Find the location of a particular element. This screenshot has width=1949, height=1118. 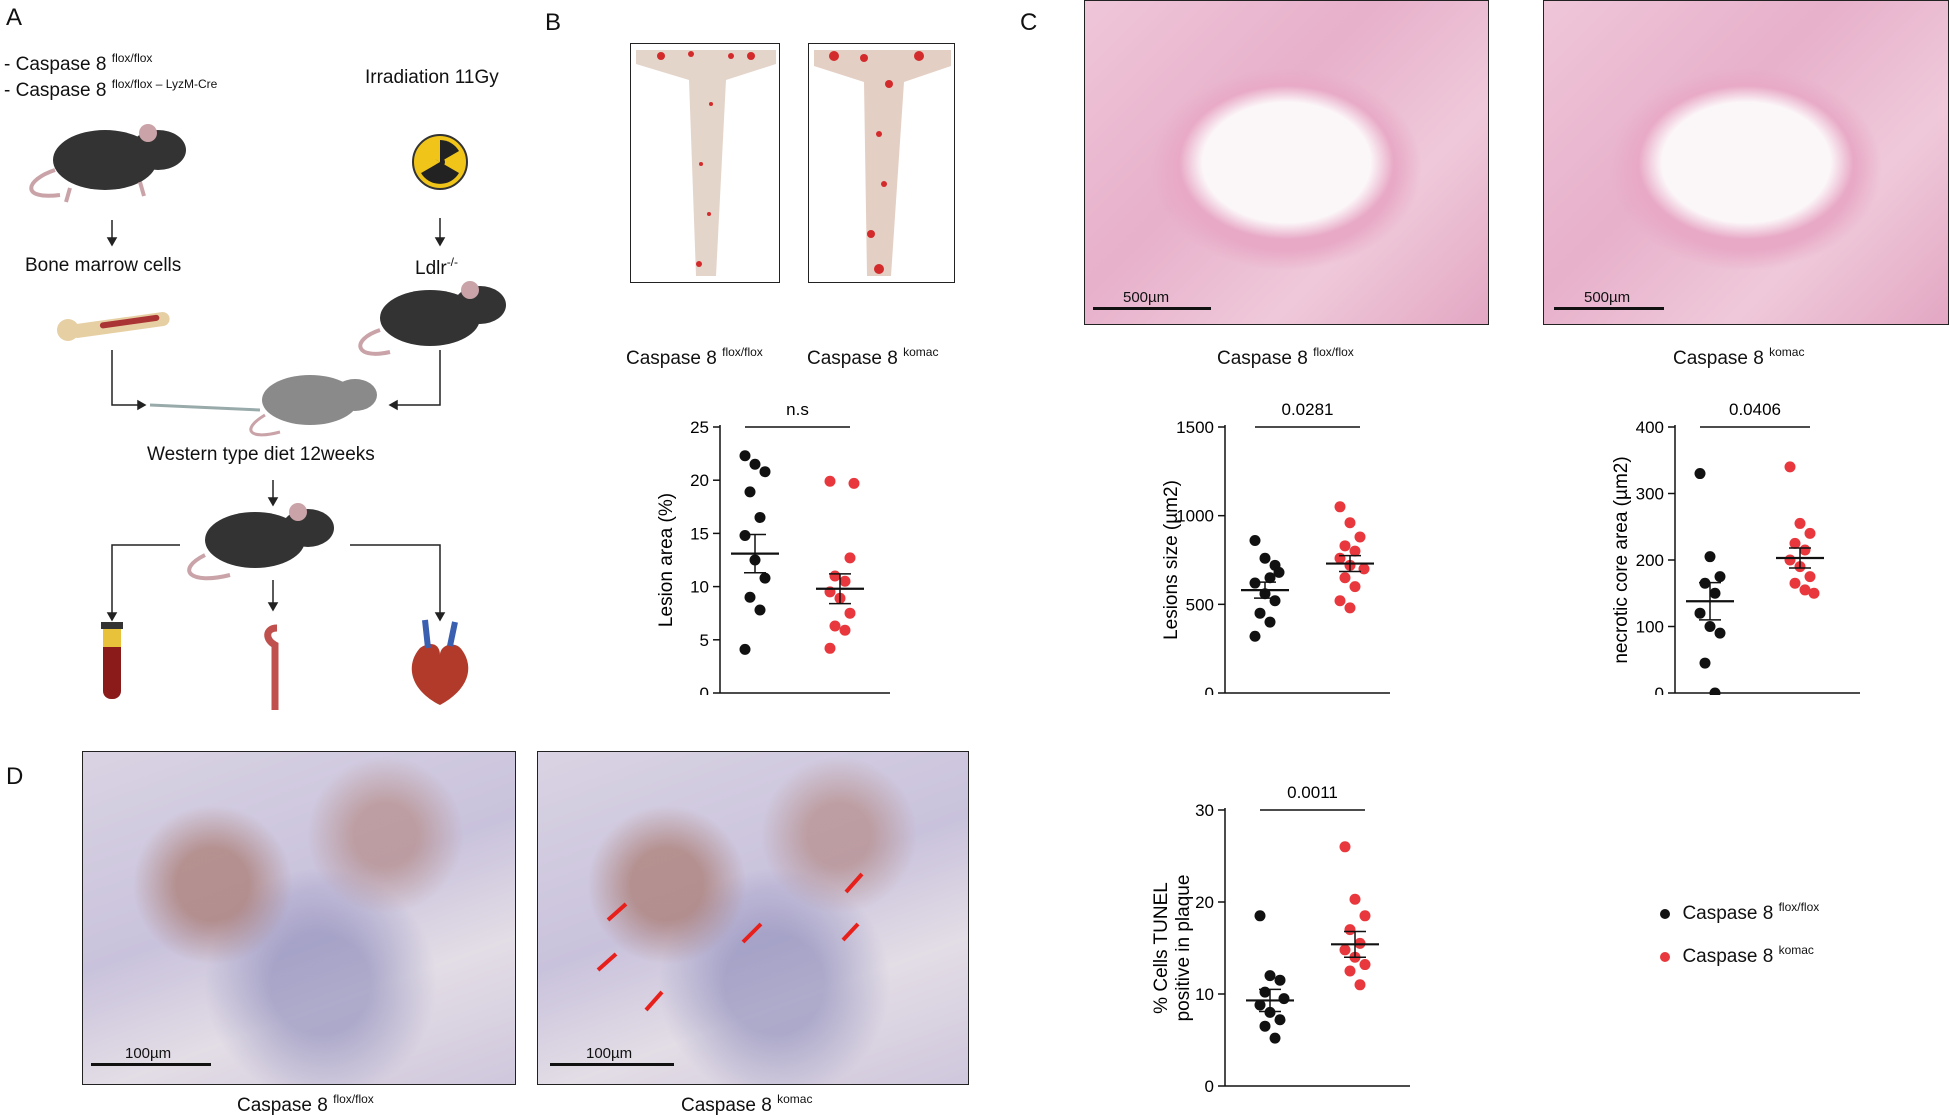

scheme-graphics is located at coordinates (267, 417).